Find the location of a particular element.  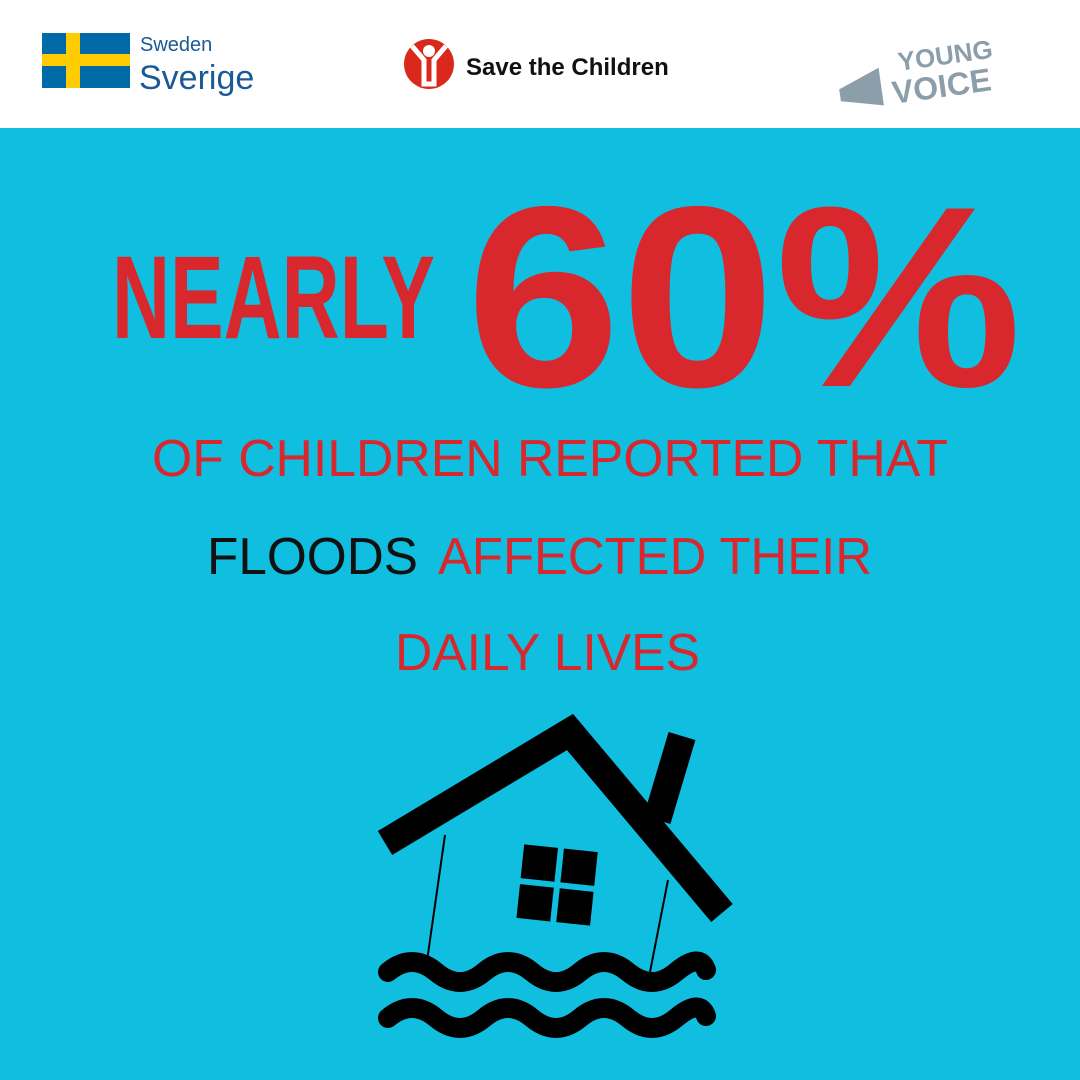

megaphone is located at coordinates (861, 86).